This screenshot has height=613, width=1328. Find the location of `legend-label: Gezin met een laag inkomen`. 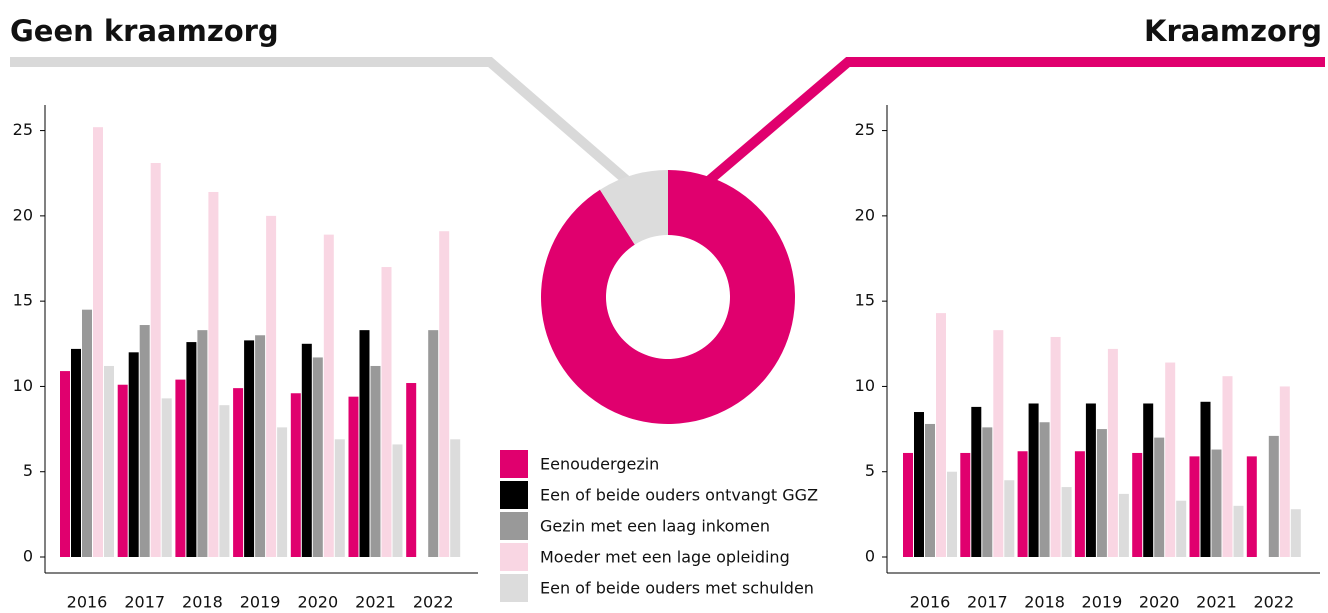

legend-label: Gezin met een laag inkomen is located at coordinates (655, 526).